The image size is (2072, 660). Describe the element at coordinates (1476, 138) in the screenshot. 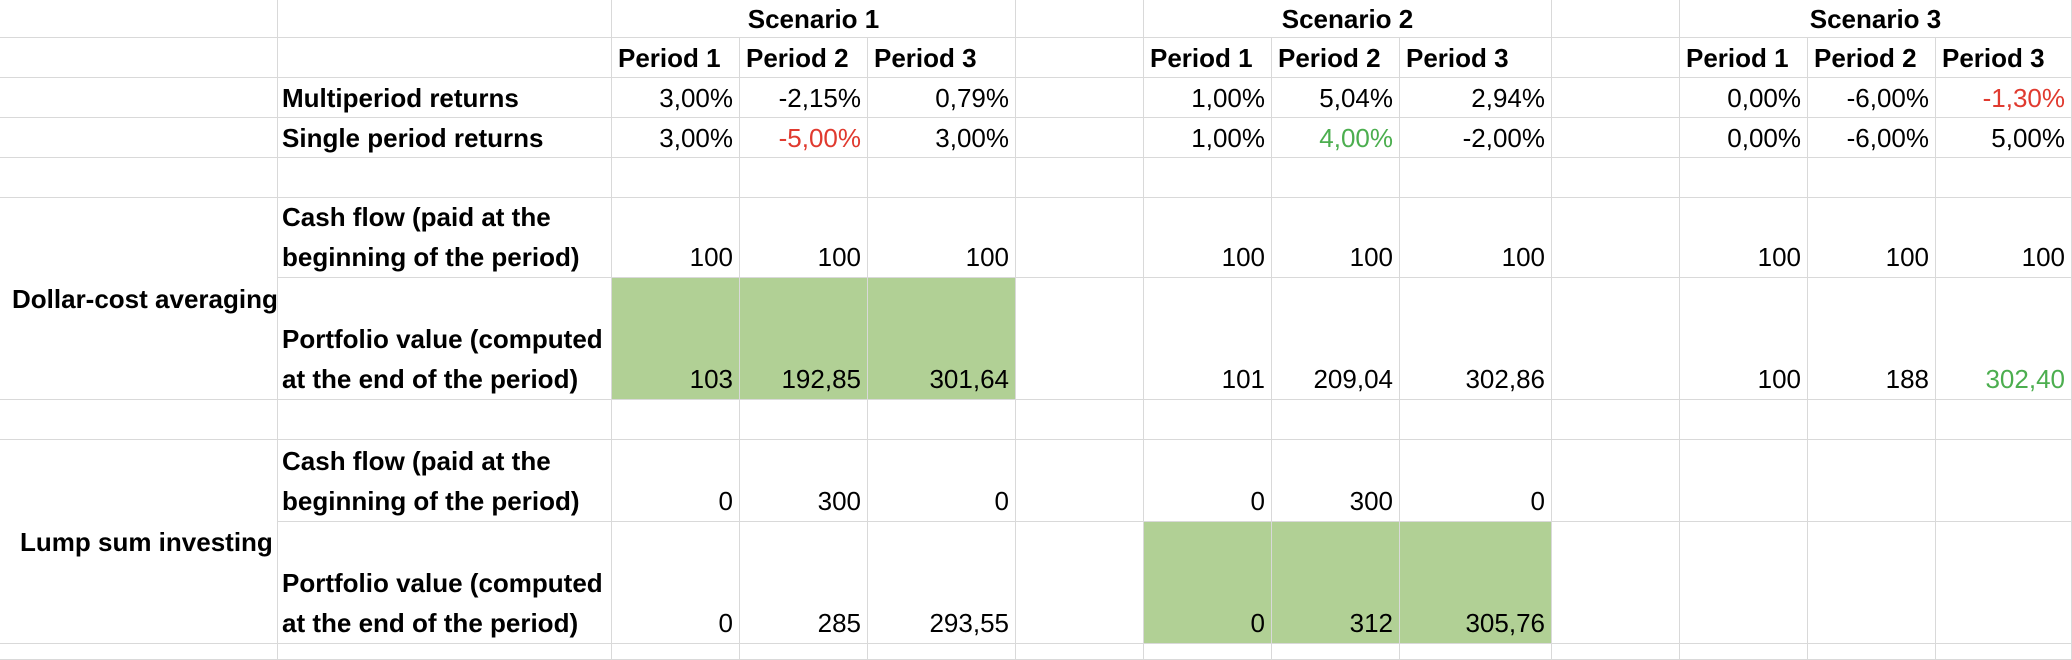

I see `s2-single-p3: -2,00%` at that location.